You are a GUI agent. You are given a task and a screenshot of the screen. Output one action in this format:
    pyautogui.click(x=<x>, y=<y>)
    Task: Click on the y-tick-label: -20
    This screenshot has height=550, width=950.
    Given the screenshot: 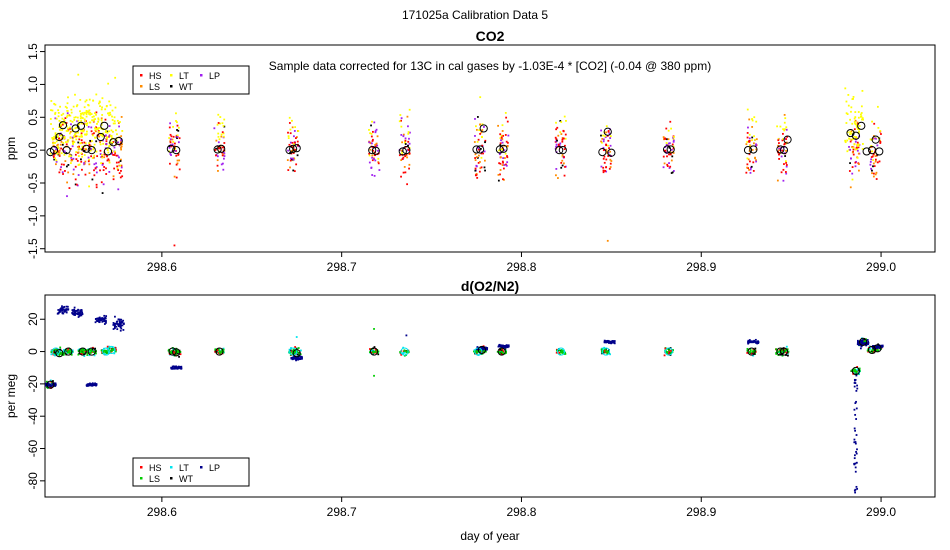 What is the action you would take?
    pyautogui.click(x=33, y=384)
    